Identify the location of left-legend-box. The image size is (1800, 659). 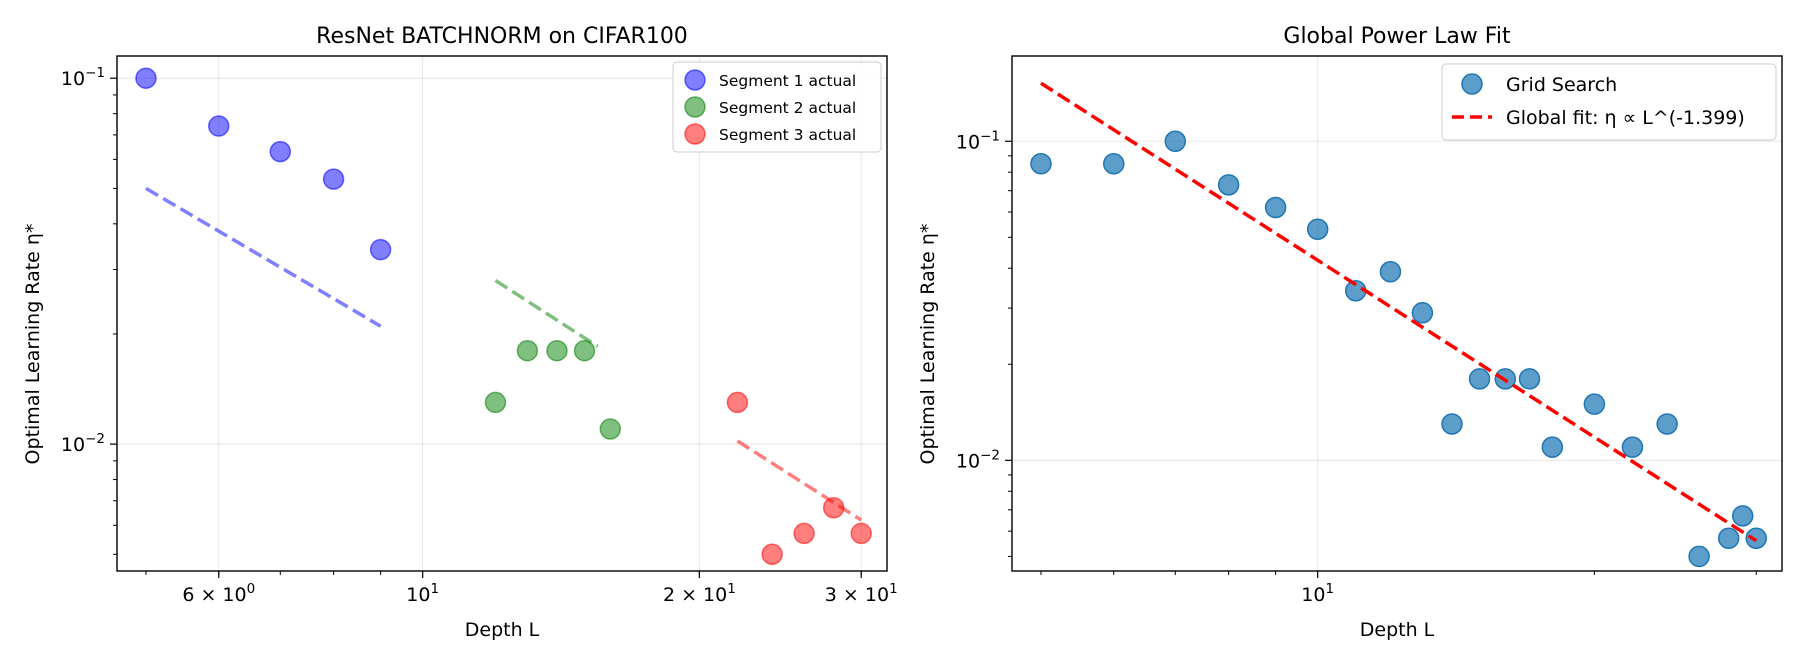
(777, 107).